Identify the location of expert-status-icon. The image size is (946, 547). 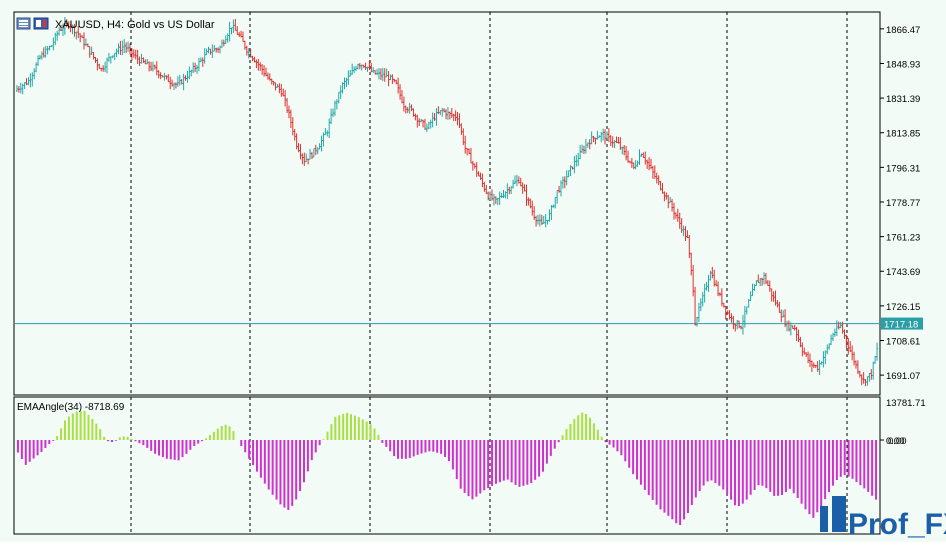
(41, 23).